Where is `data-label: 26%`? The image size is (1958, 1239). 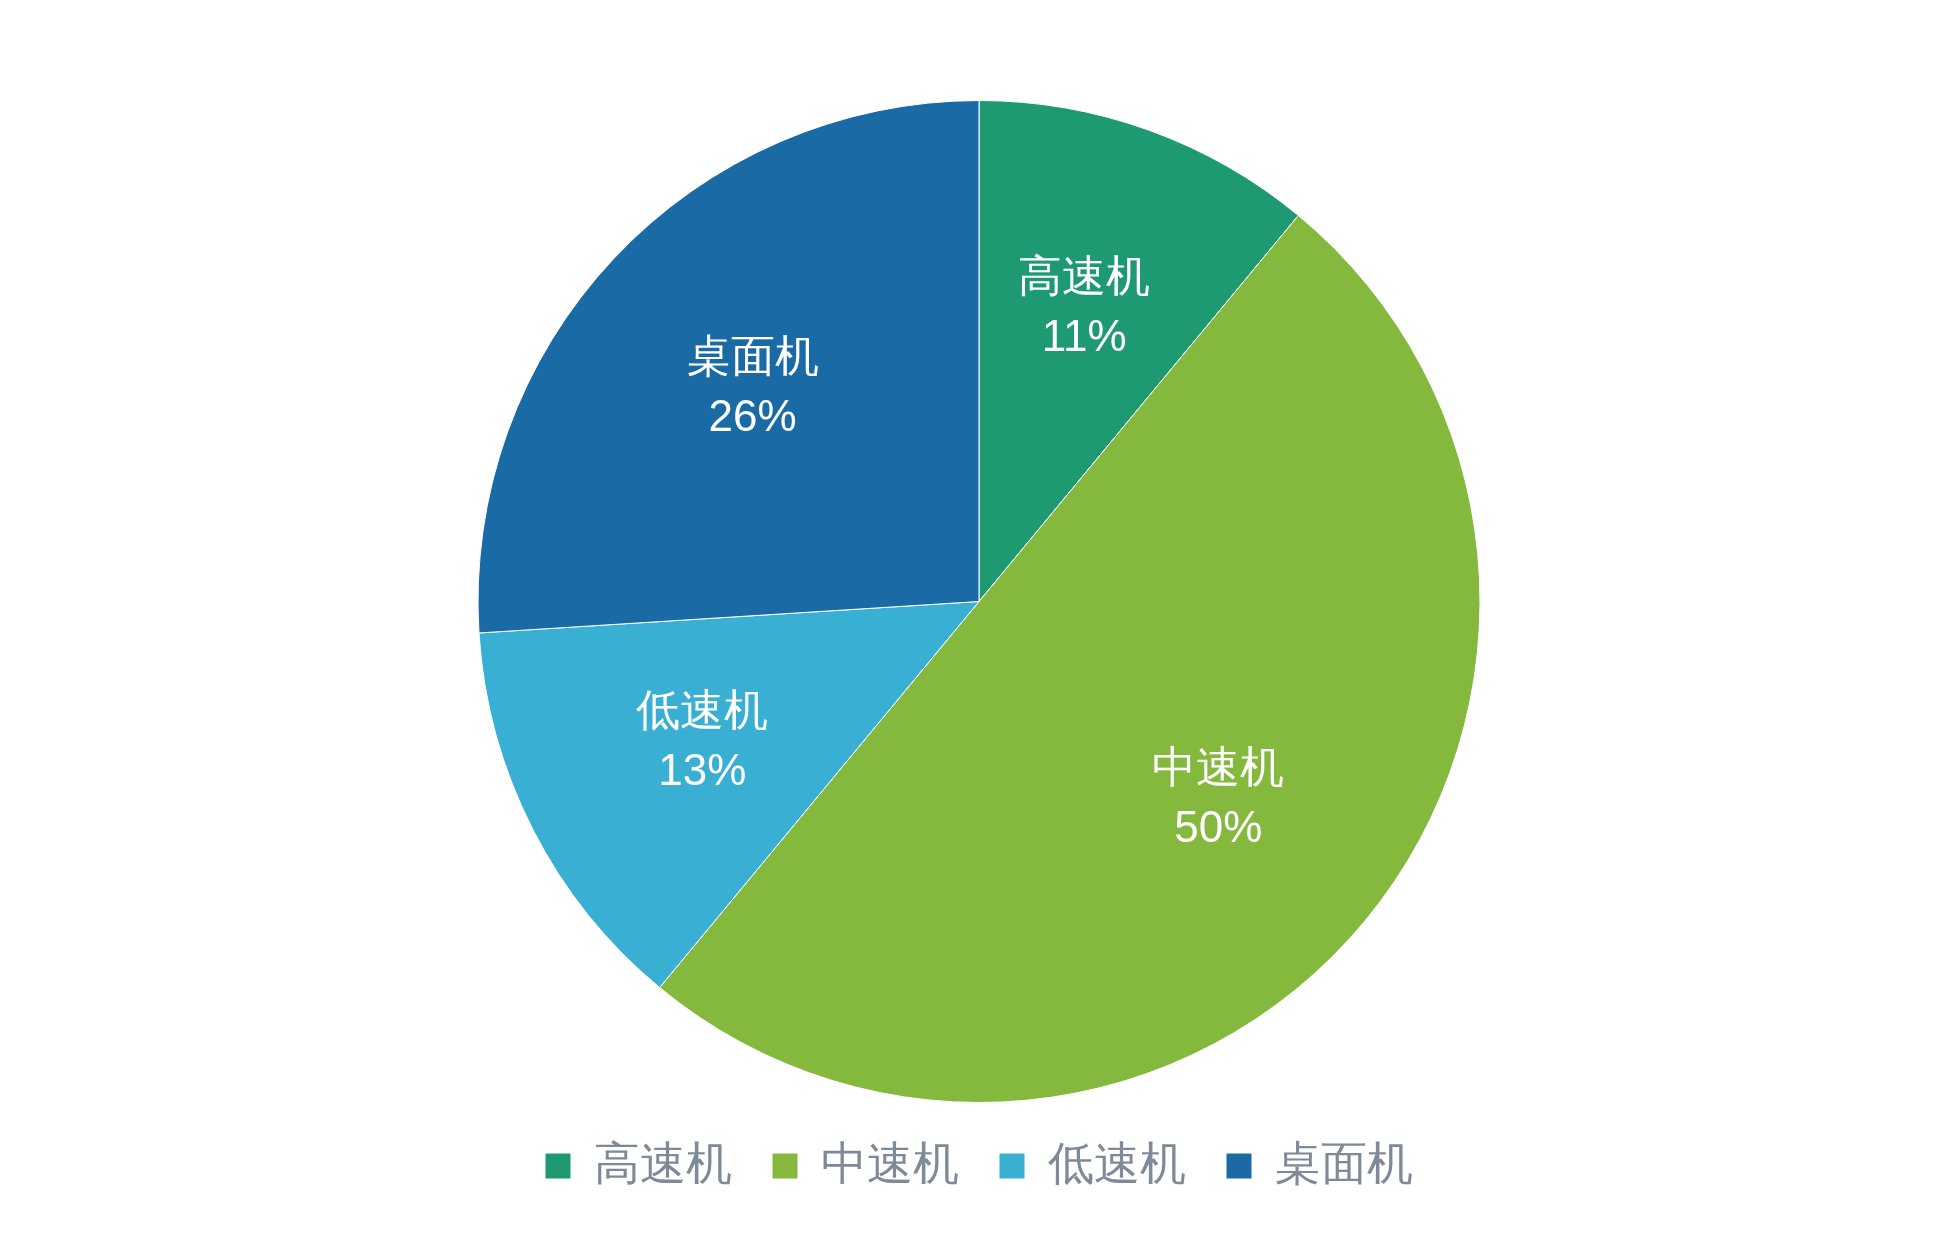 data-label: 26% is located at coordinates (752, 416).